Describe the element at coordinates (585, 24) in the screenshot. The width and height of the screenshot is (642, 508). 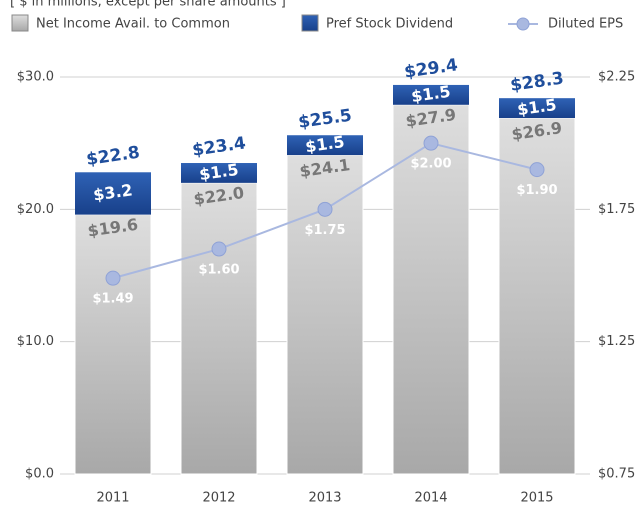
I see `legend-label: Diluted EPS` at that location.